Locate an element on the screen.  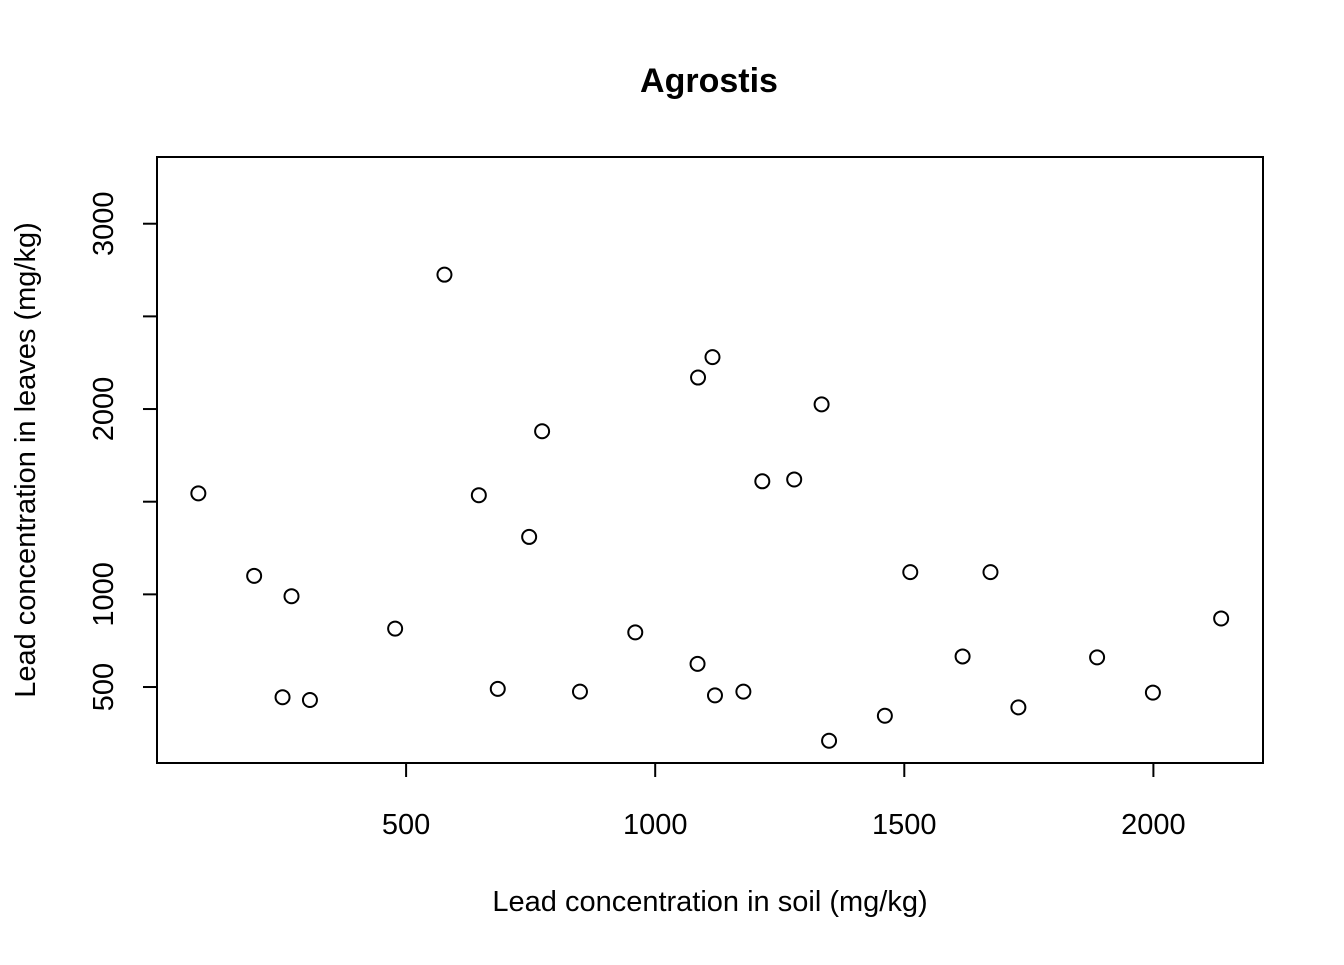
y-tick-label: 1000 is located at coordinates (104, 594).